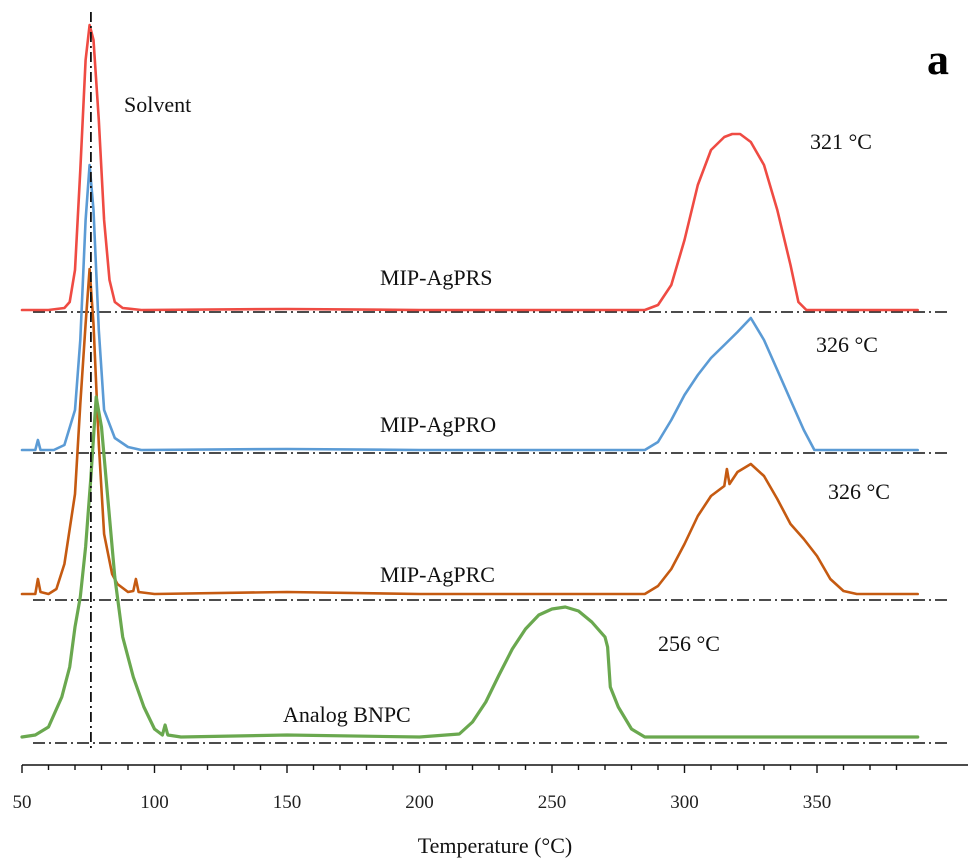 This screenshot has width=968, height=868. What do you see at coordinates (154, 802) in the screenshot?
I see `x-tick-label: 100` at bounding box center [154, 802].